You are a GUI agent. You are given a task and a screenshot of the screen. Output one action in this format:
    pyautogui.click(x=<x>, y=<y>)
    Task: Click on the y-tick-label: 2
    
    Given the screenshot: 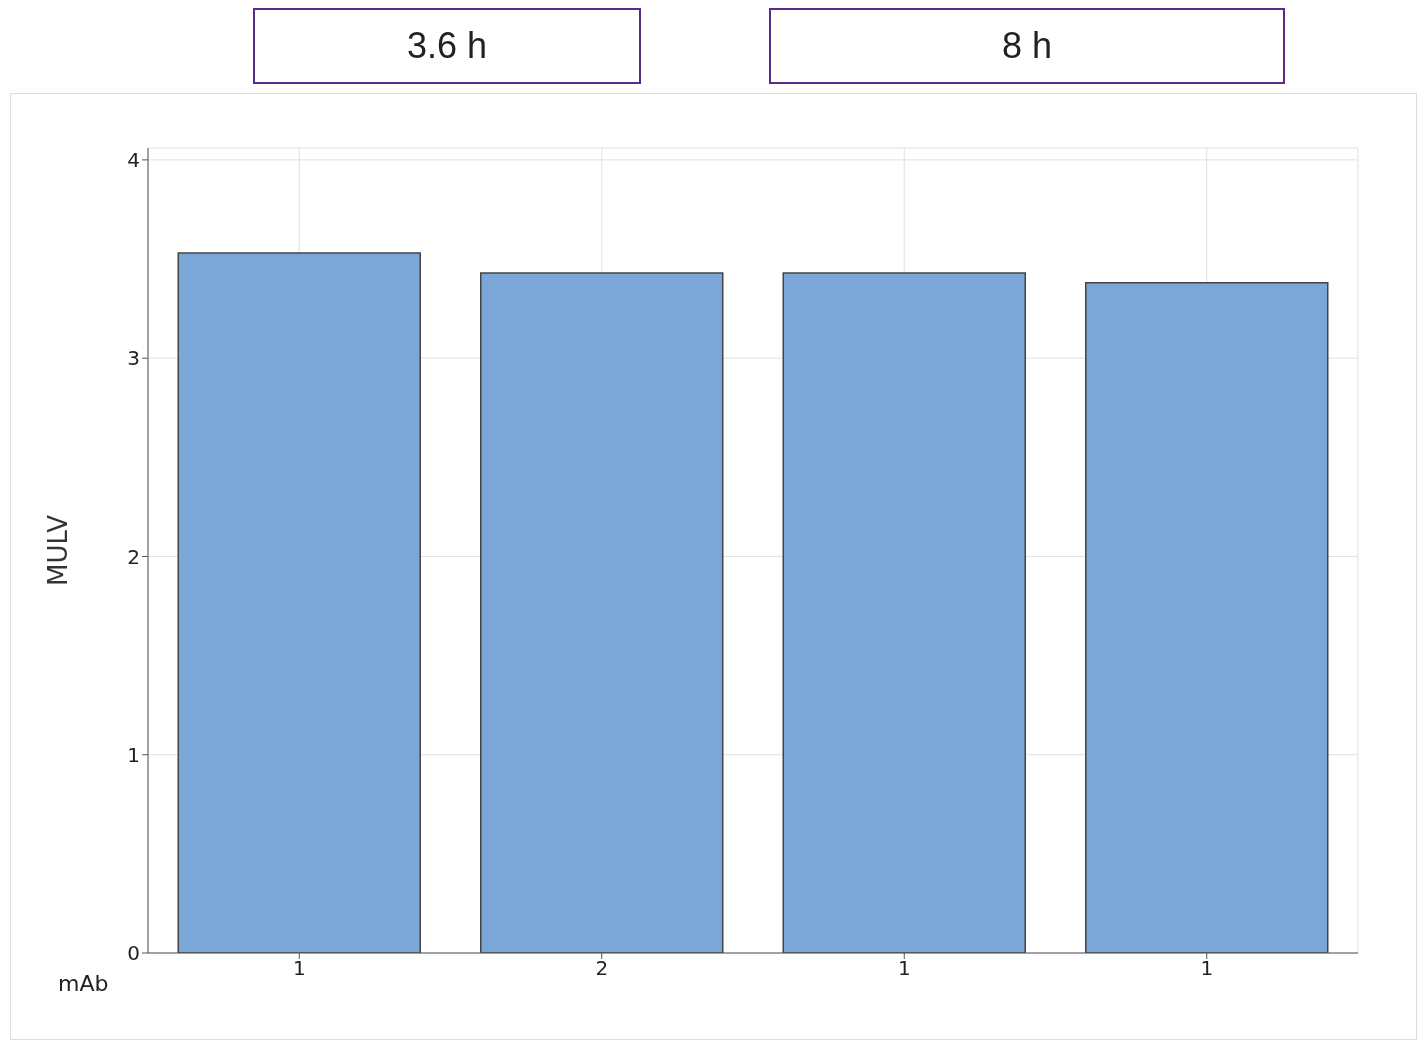 What is the action you would take?
    pyautogui.click(x=133, y=556)
    